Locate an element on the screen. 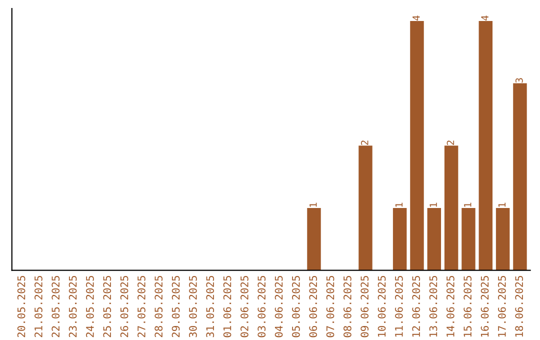 The width and height of the screenshot is (540, 340). x-tick-label: 27.05.2025 is located at coordinates (142, 307).